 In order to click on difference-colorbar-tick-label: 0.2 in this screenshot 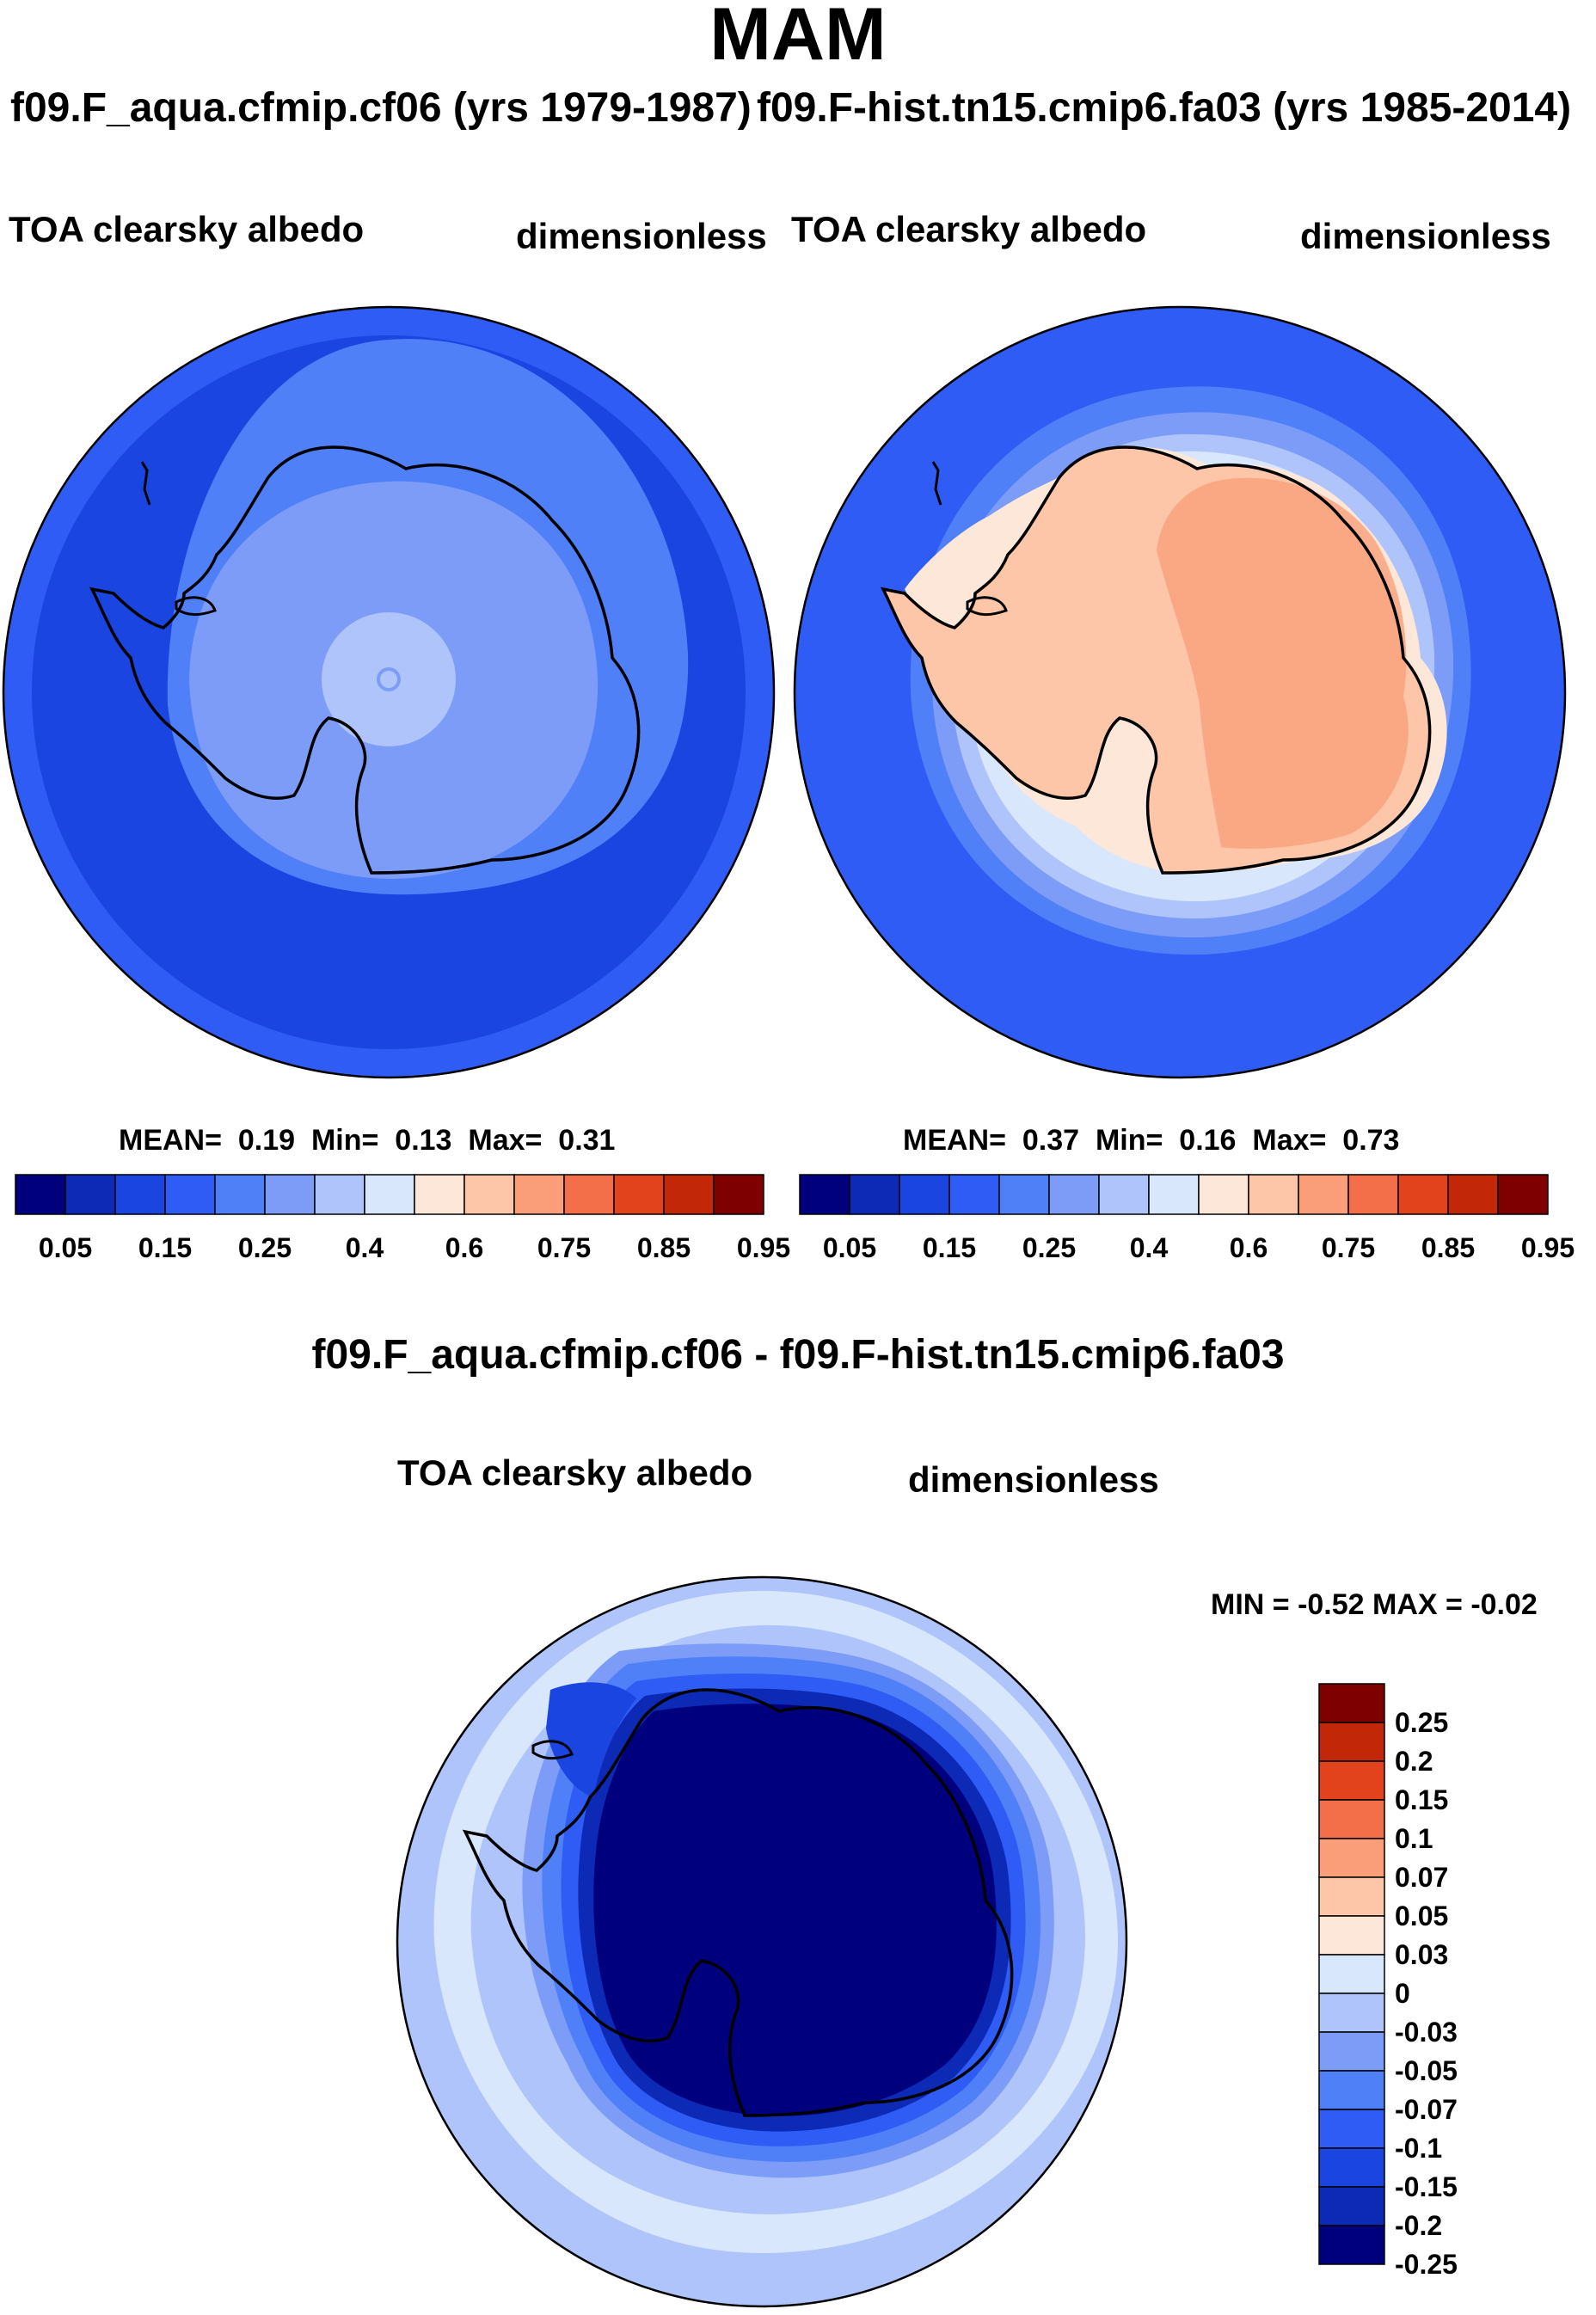, I will do `click(1414, 1761)`.